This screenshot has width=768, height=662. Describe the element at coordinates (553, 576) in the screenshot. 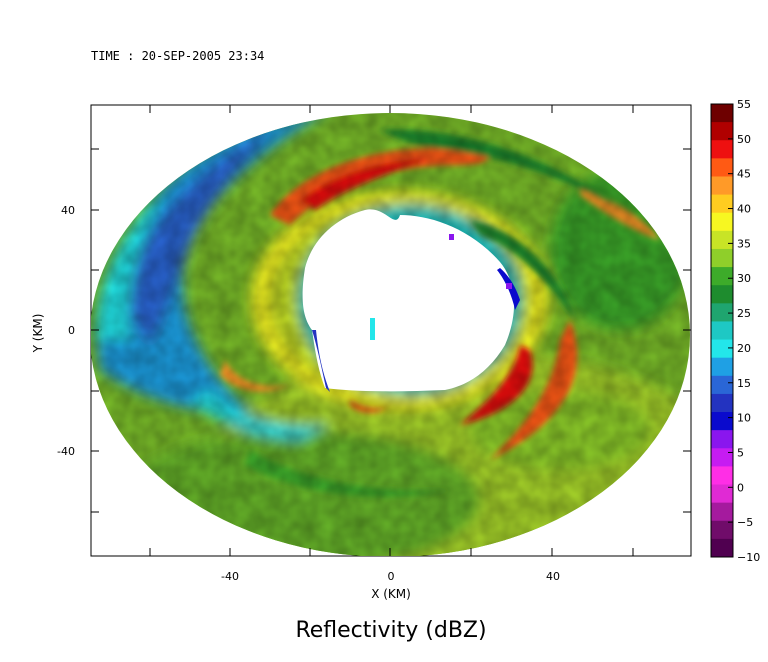

I see `x-tick-label: 40` at that location.